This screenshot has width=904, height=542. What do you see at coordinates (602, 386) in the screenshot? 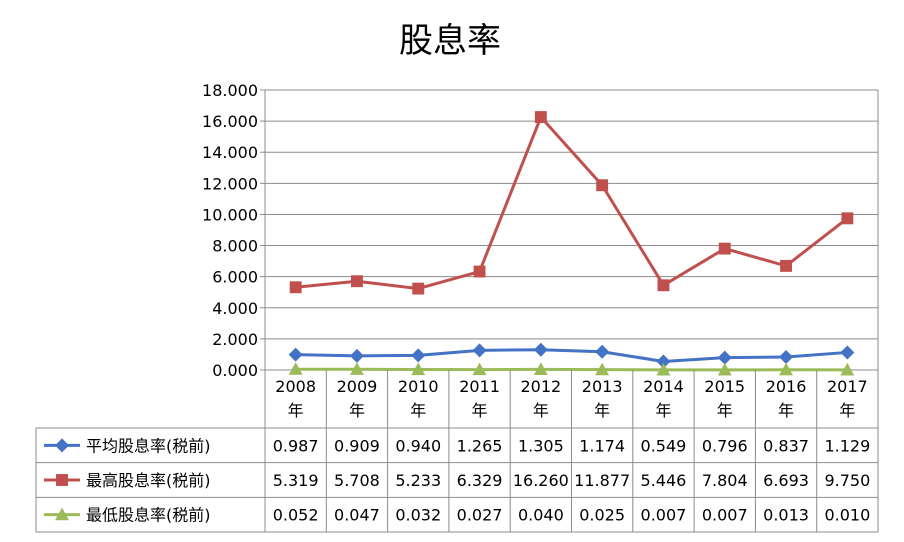
I see `category-label-year: 2013` at bounding box center [602, 386].